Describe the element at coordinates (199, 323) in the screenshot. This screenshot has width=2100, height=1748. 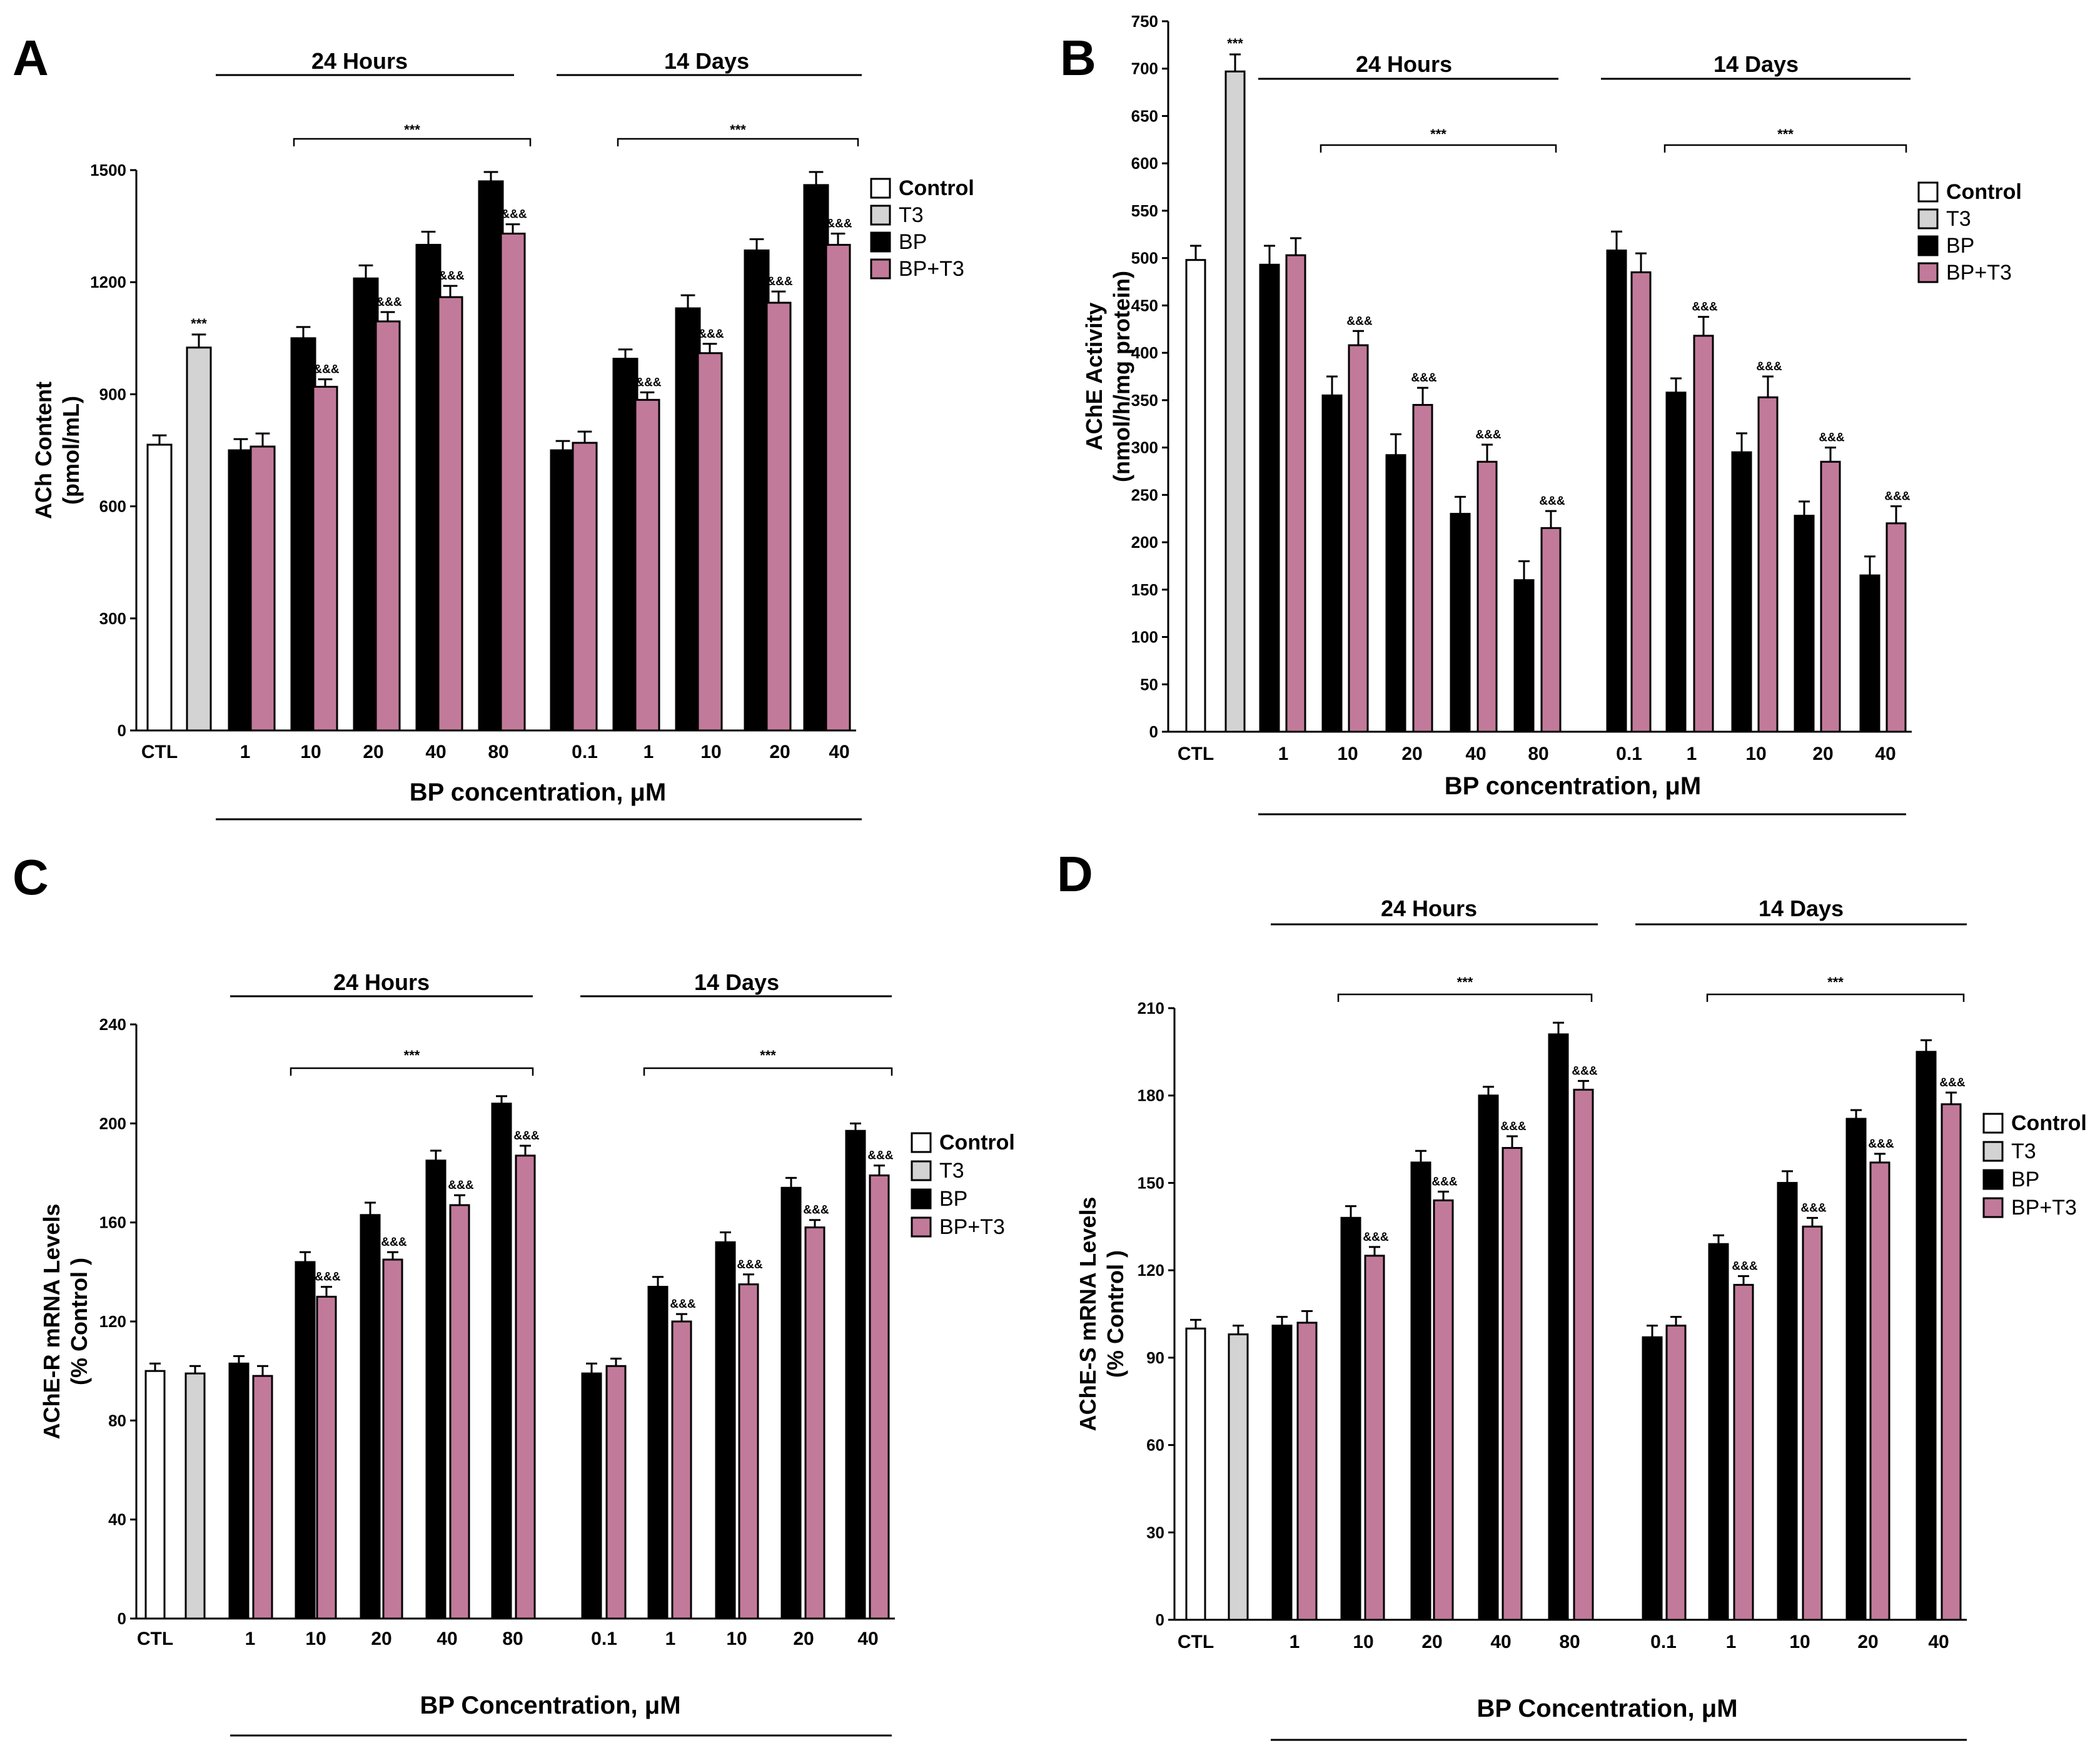
I see `panel-a-bar-significance: ***` at that location.